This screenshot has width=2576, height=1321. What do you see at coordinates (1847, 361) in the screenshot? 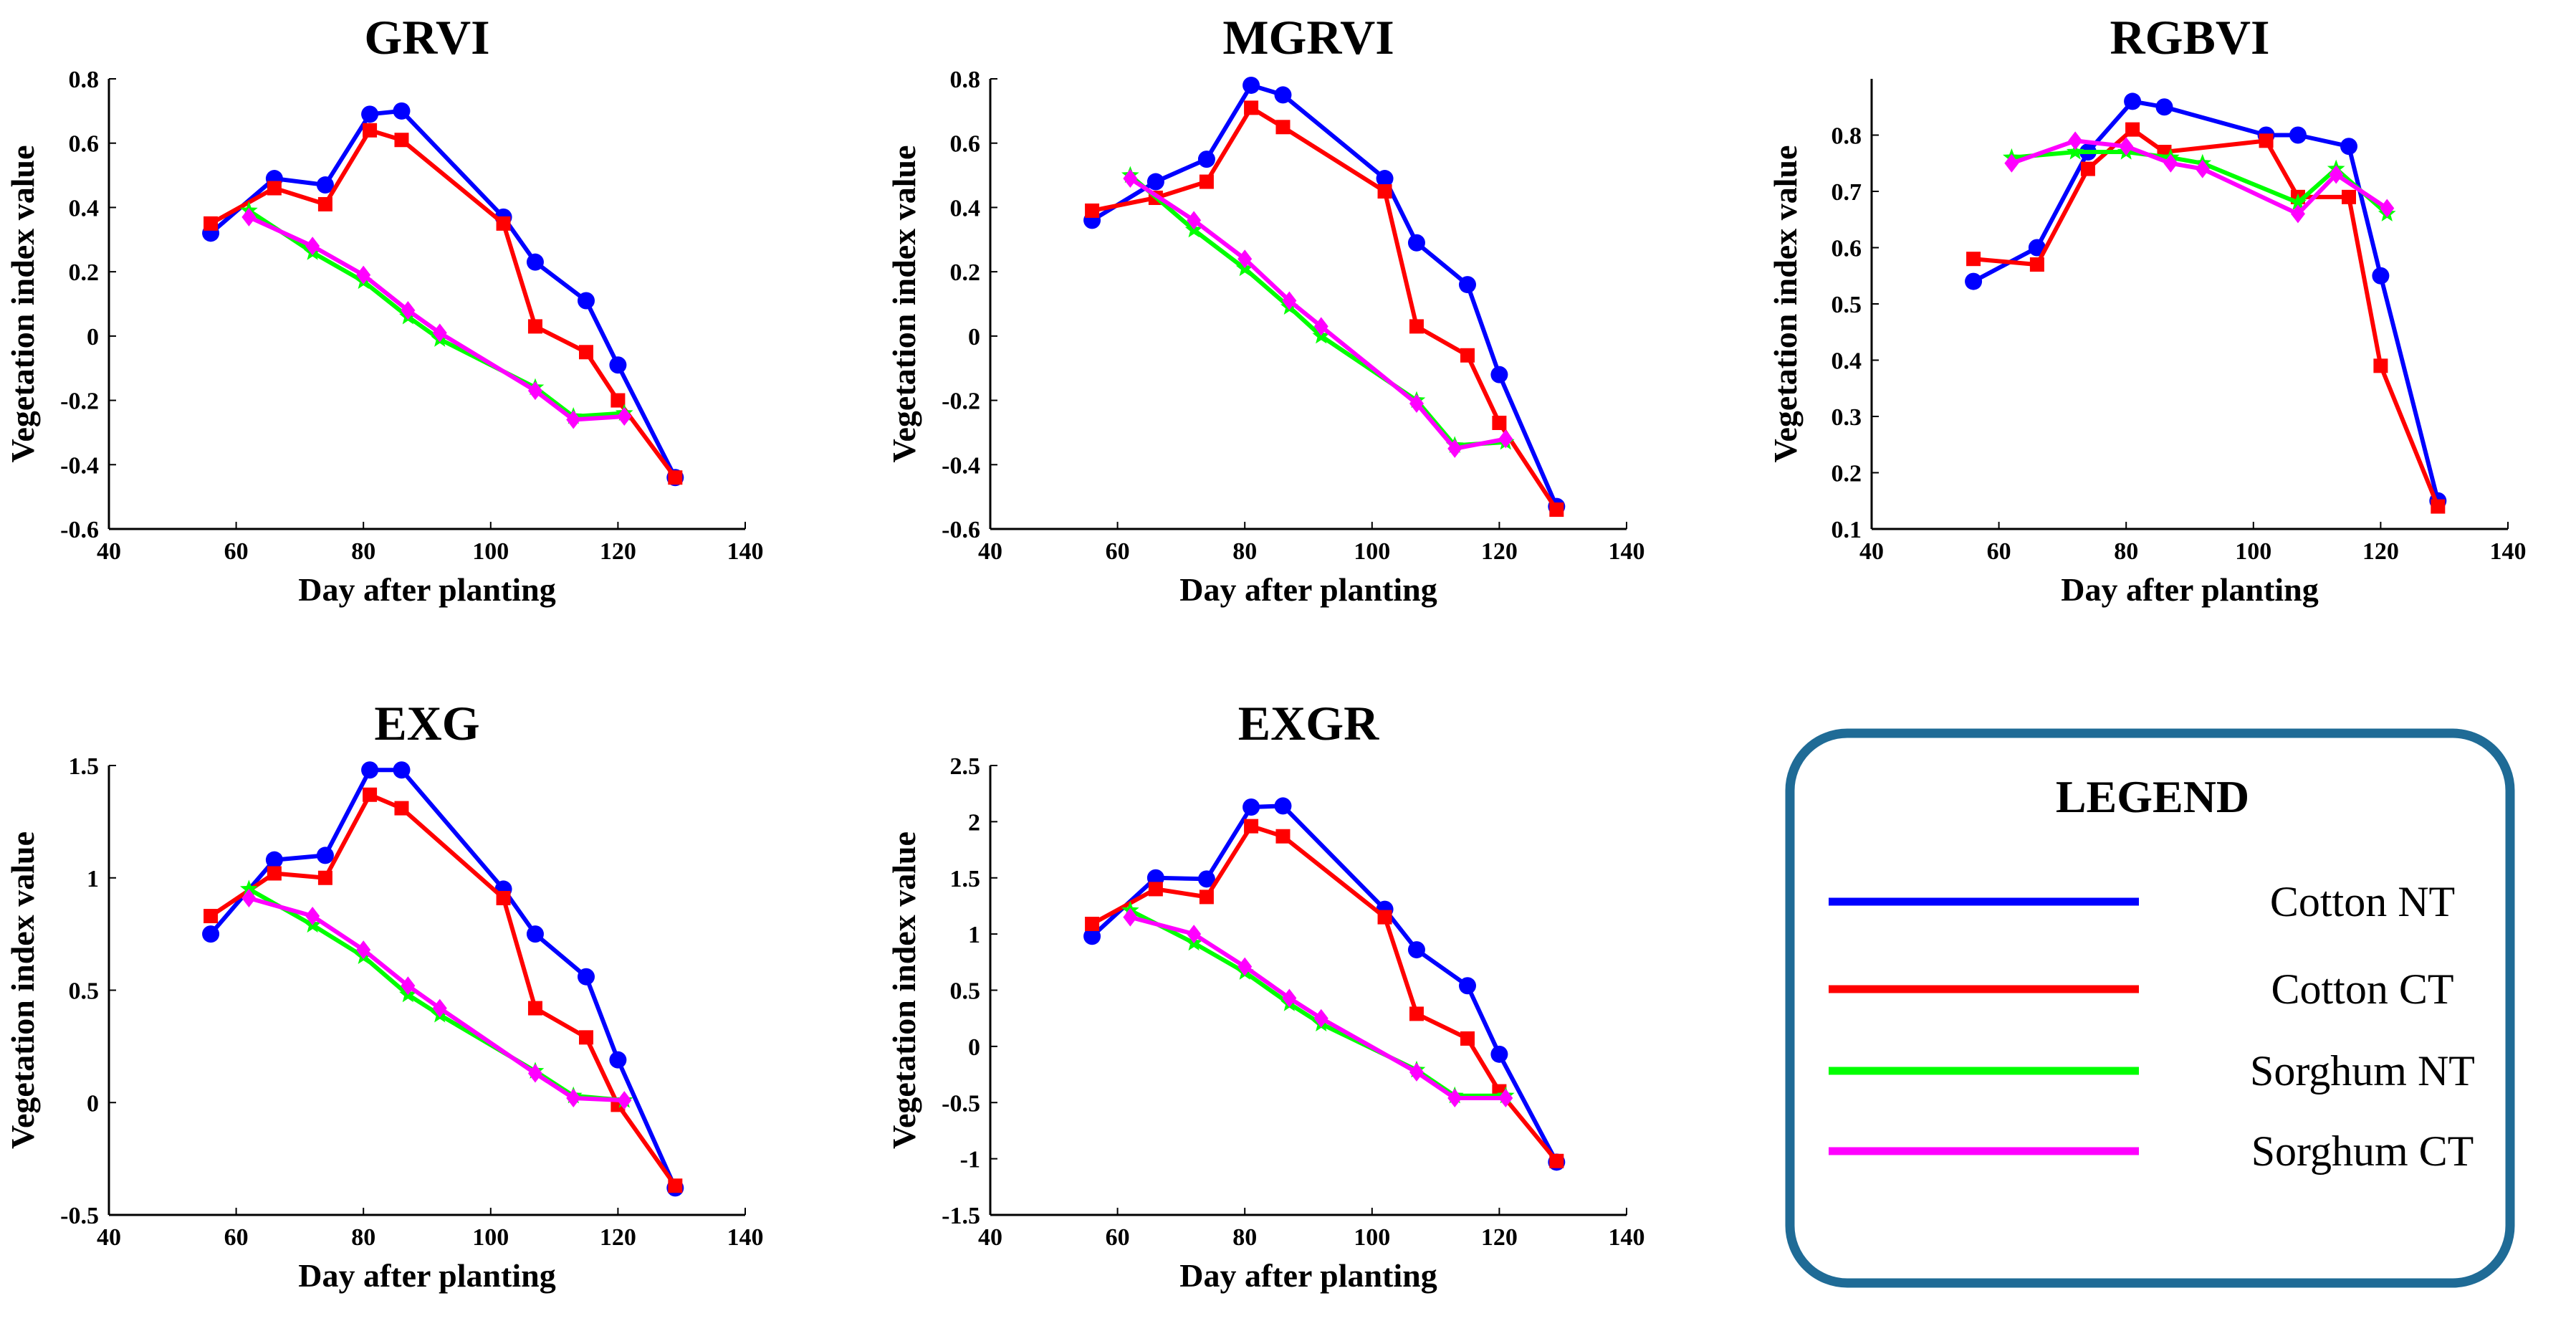
I see `y-tick-label: 0.4` at bounding box center [1847, 361].